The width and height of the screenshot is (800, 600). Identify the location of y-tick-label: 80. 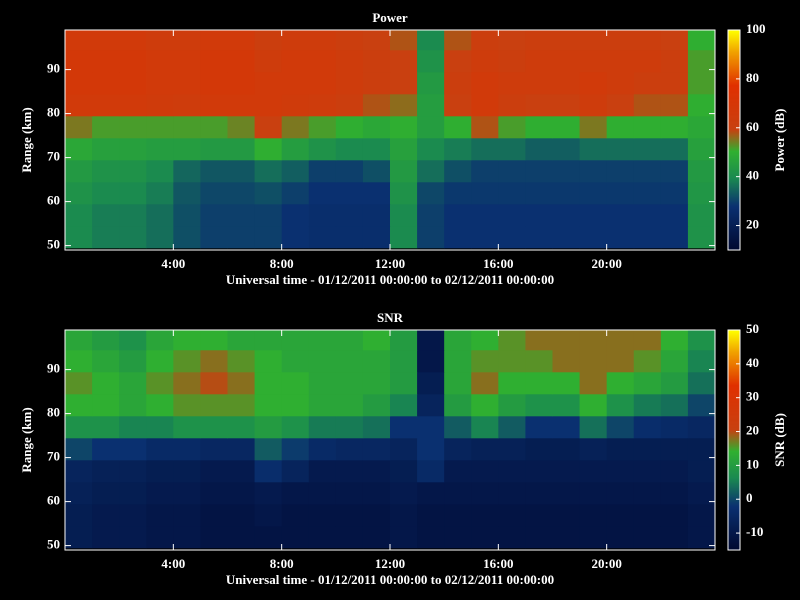
(53, 412).